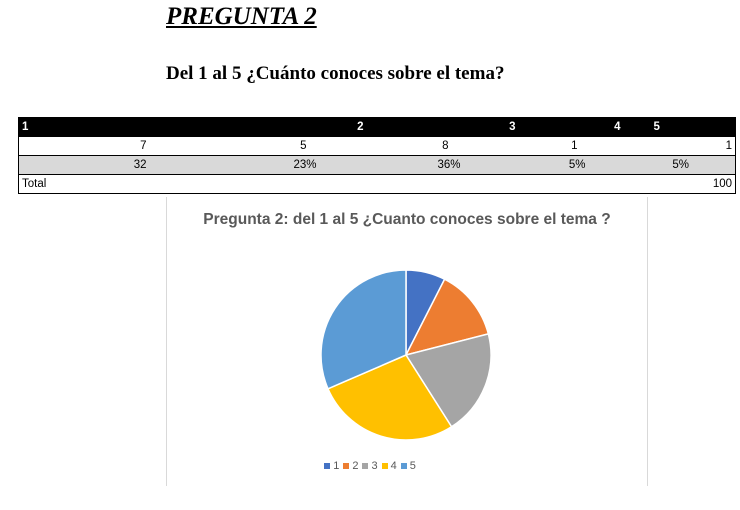 The width and height of the screenshot is (740, 510). What do you see at coordinates (331, 466) in the screenshot?
I see `legend-item-1: 1` at bounding box center [331, 466].